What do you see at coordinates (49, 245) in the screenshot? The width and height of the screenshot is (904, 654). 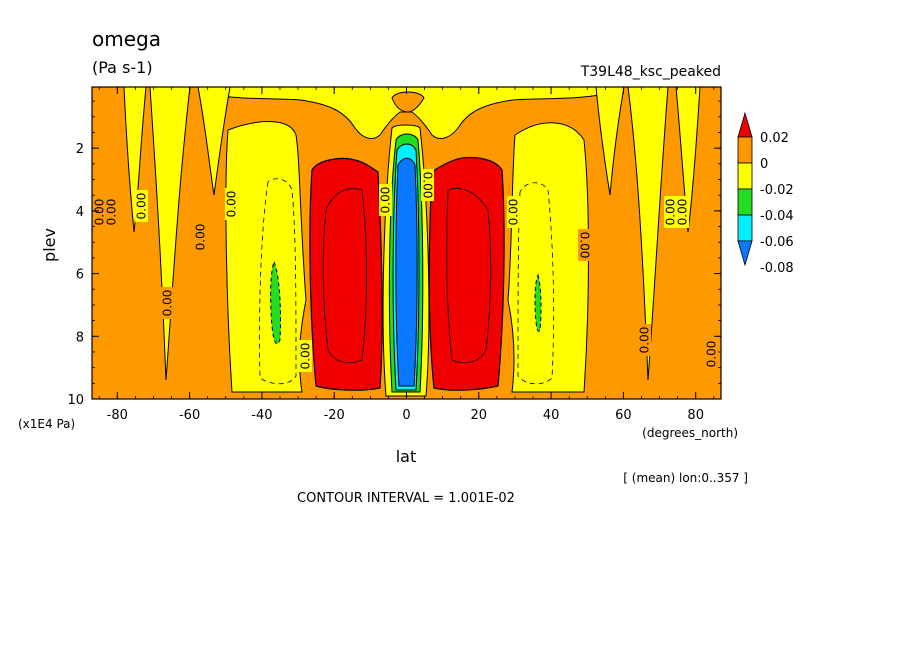 I see `y-axis-label: plev` at bounding box center [49, 245].